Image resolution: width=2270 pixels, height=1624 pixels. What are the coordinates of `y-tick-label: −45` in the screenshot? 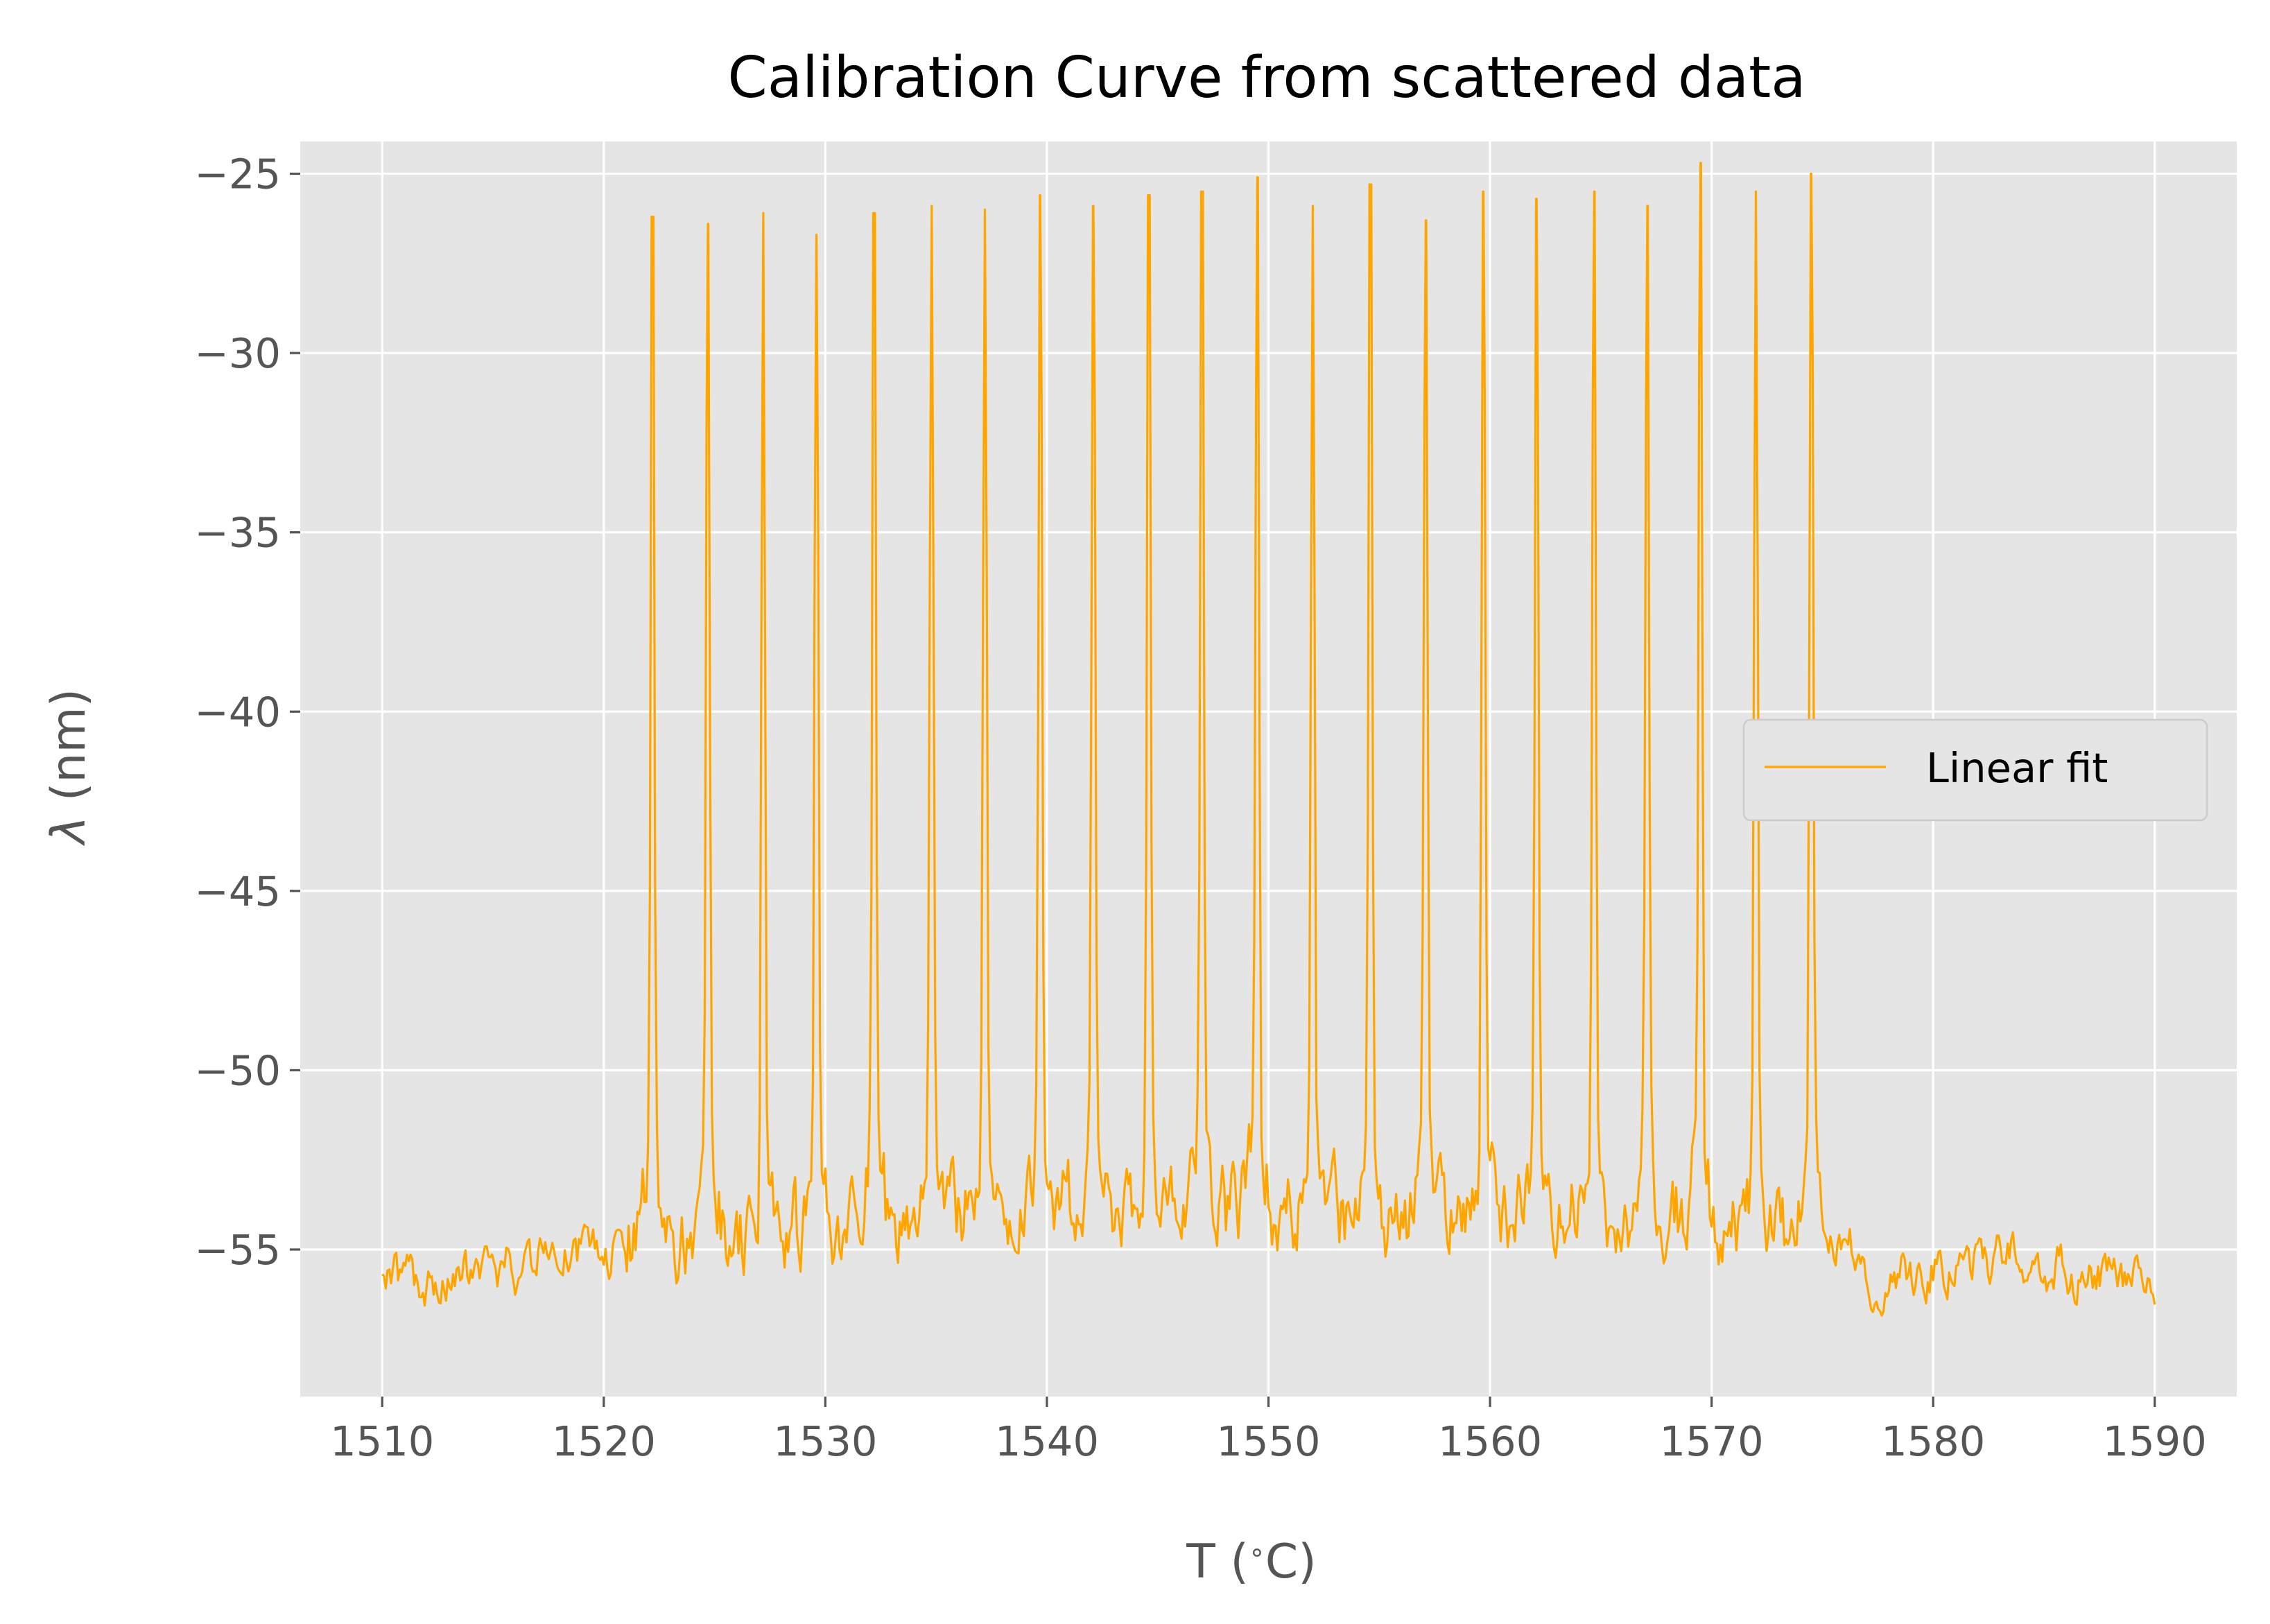 It's located at (237, 891).